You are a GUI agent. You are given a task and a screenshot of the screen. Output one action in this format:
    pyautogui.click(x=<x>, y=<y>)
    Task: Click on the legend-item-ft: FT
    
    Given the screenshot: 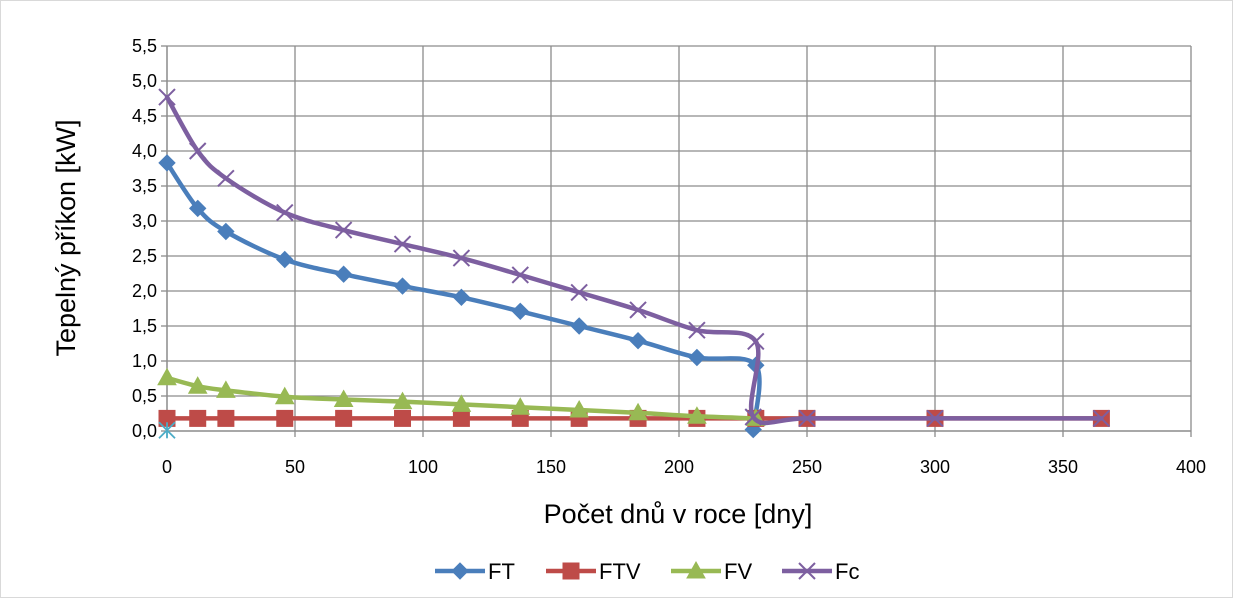 What is the action you would take?
    pyautogui.click(x=475, y=571)
    